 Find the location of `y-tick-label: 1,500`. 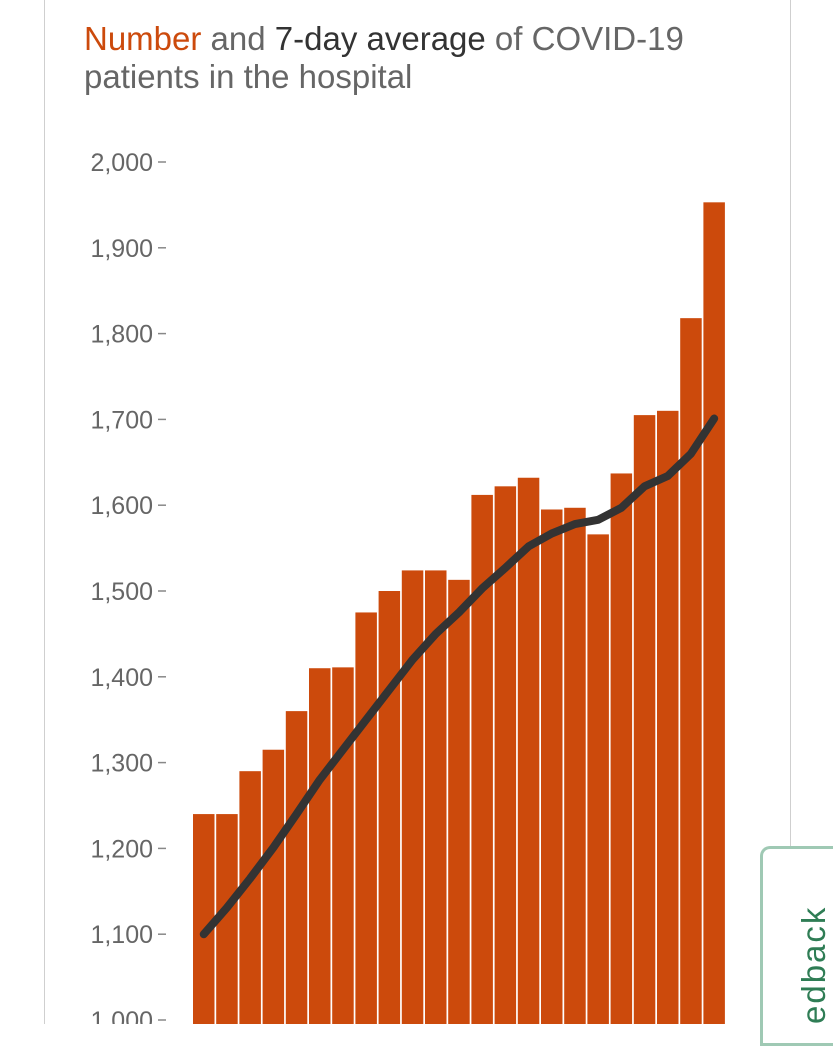

y-tick-label: 1,500 is located at coordinates (121, 592).